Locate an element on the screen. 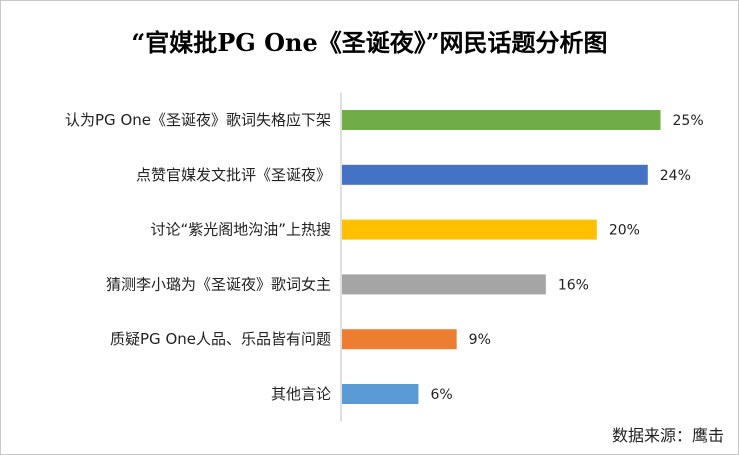 The width and height of the screenshot is (739, 455). source-note: 数据来源：鹰击 is located at coordinates (667, 435).